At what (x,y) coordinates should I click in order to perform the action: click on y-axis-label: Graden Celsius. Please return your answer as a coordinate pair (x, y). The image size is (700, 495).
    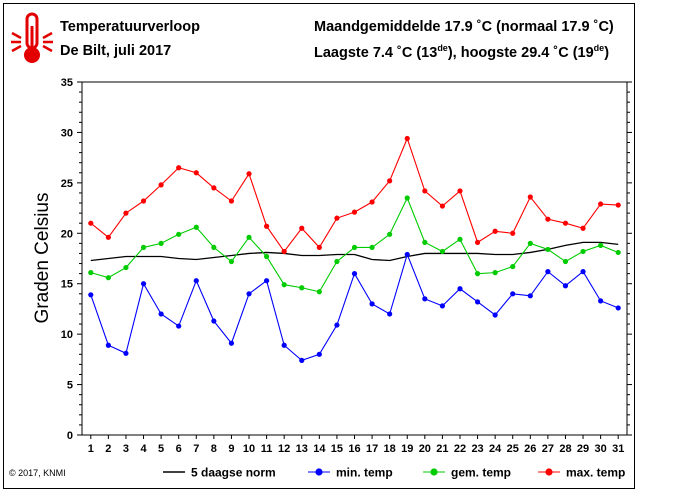
    Looking at the image, I should click on (42, 258).